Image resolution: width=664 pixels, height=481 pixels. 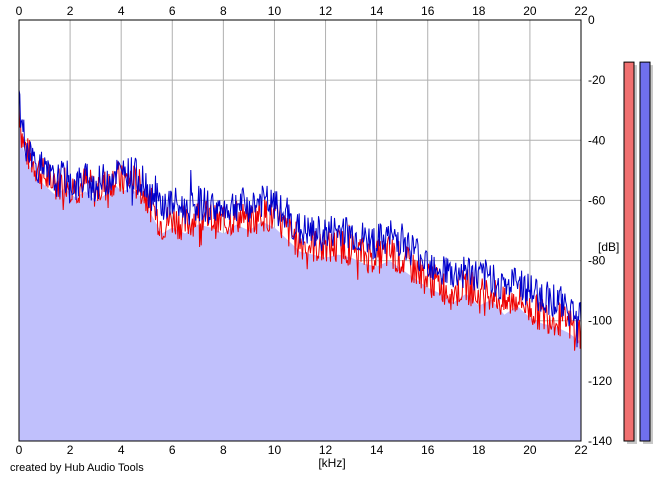 What do you see at coordinates (597, 200) in the screenshot?
I see `y-tick-label: -60` at bounding box center [597, 200].